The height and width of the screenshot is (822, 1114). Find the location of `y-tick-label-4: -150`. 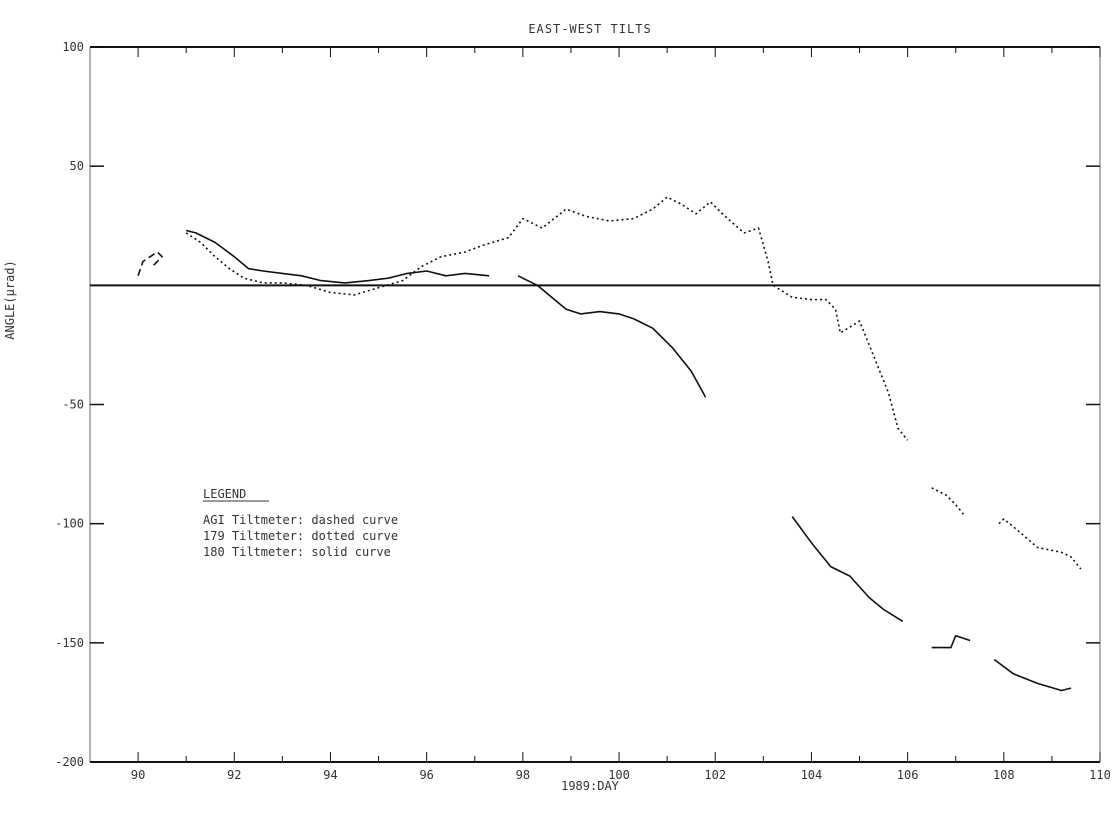

y-tick-label-4: -150 is located at coordinates (69, 643).